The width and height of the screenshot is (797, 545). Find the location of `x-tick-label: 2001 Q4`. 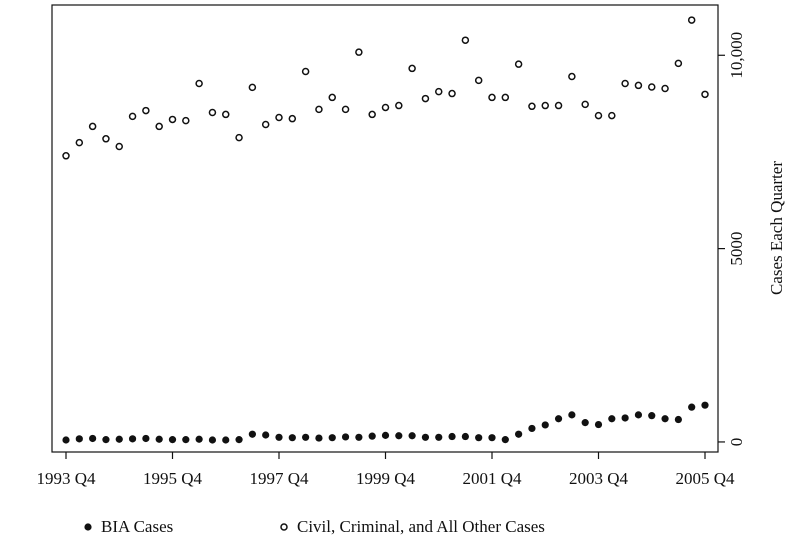

x-tick-label: 2001 Q4 is located at coordinates (492, 478).